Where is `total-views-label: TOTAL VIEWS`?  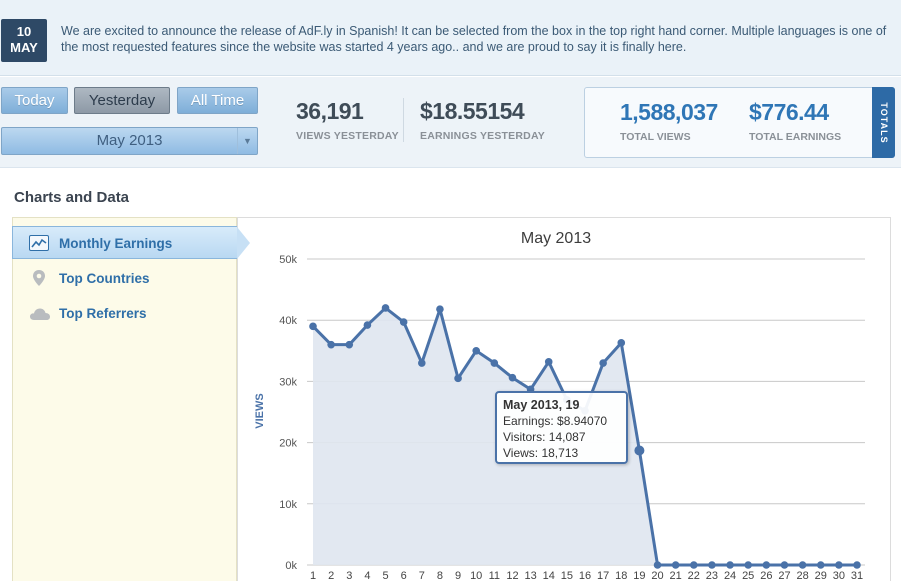 total-views-label: TOTAL VIEWS is located at coordinates (655, 137).